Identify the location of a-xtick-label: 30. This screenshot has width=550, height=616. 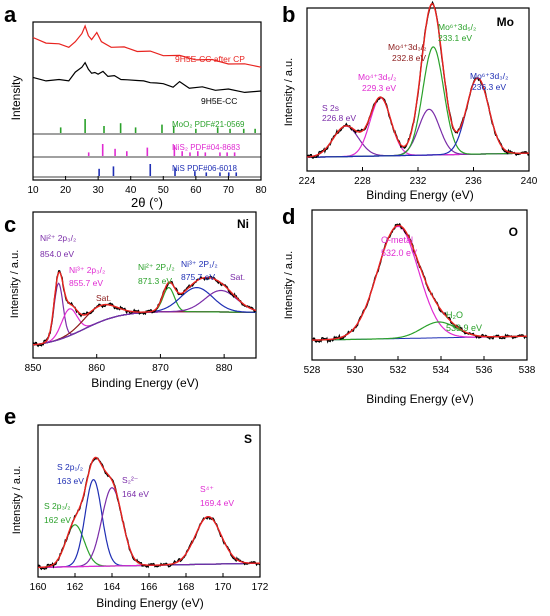
(99, 190).